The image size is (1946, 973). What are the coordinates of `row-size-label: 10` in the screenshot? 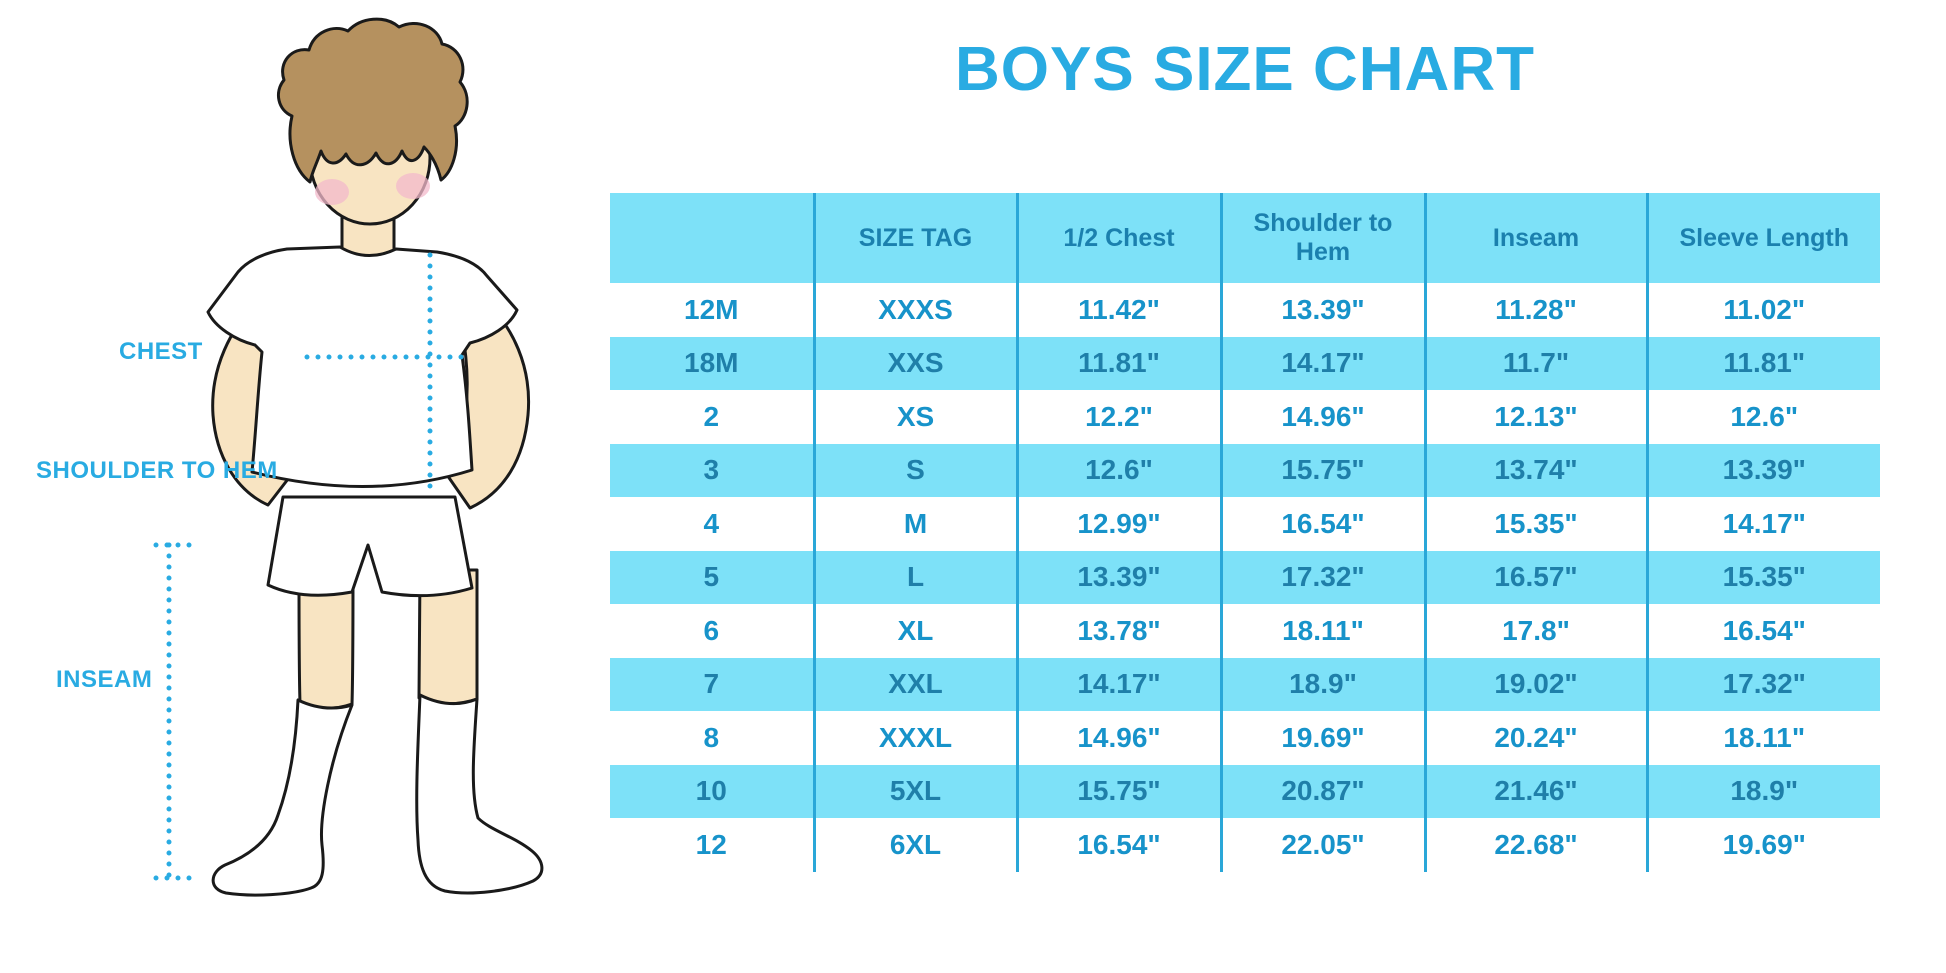 It's located at (712, 791).